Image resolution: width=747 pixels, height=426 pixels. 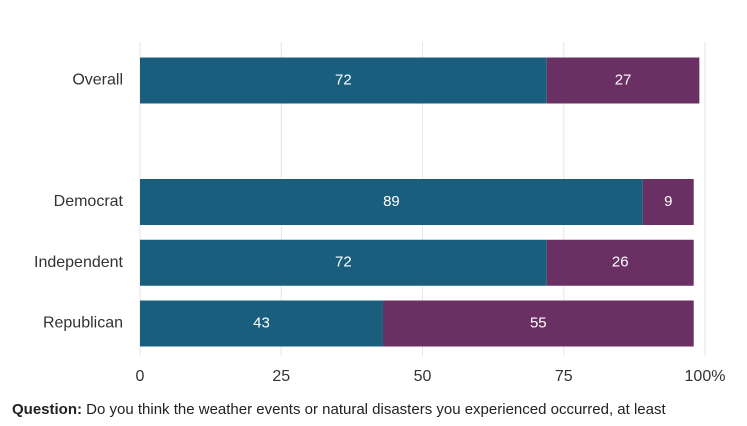 What do you see at coordinates (281, 376) in the screenshot?
I see `x-tick-label: 25` at bounding box center [281, 376].